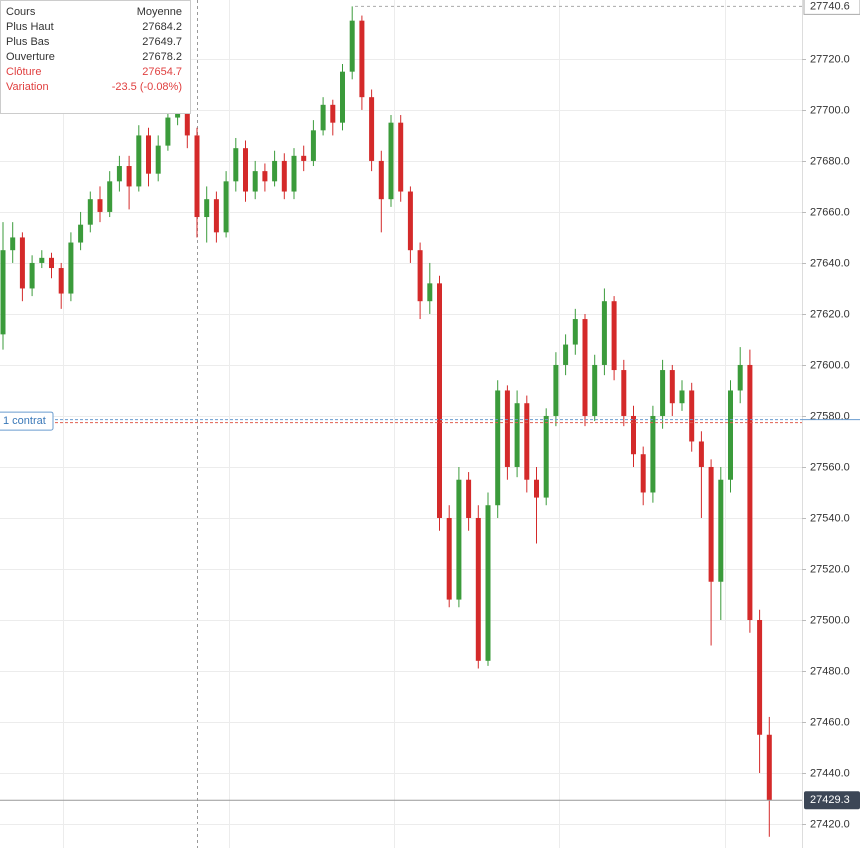 The height and width of the screenshot is (848, 860). I want to click on y-tick-label: 27620.0, so click(830, 314).